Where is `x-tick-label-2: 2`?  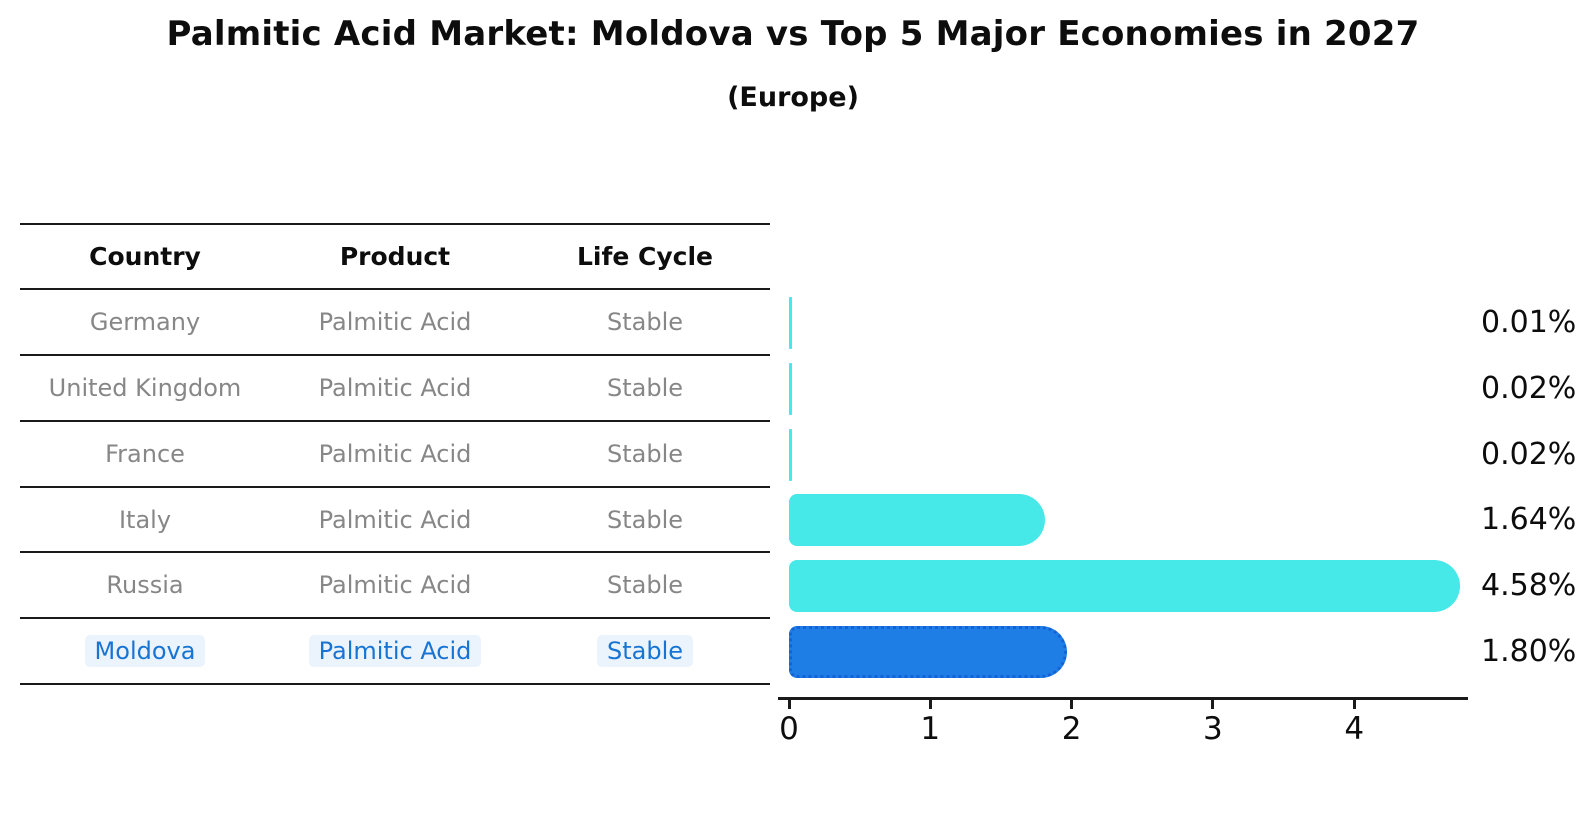 x-tick-label-2: 2 is located at coordinates (1071, 729).